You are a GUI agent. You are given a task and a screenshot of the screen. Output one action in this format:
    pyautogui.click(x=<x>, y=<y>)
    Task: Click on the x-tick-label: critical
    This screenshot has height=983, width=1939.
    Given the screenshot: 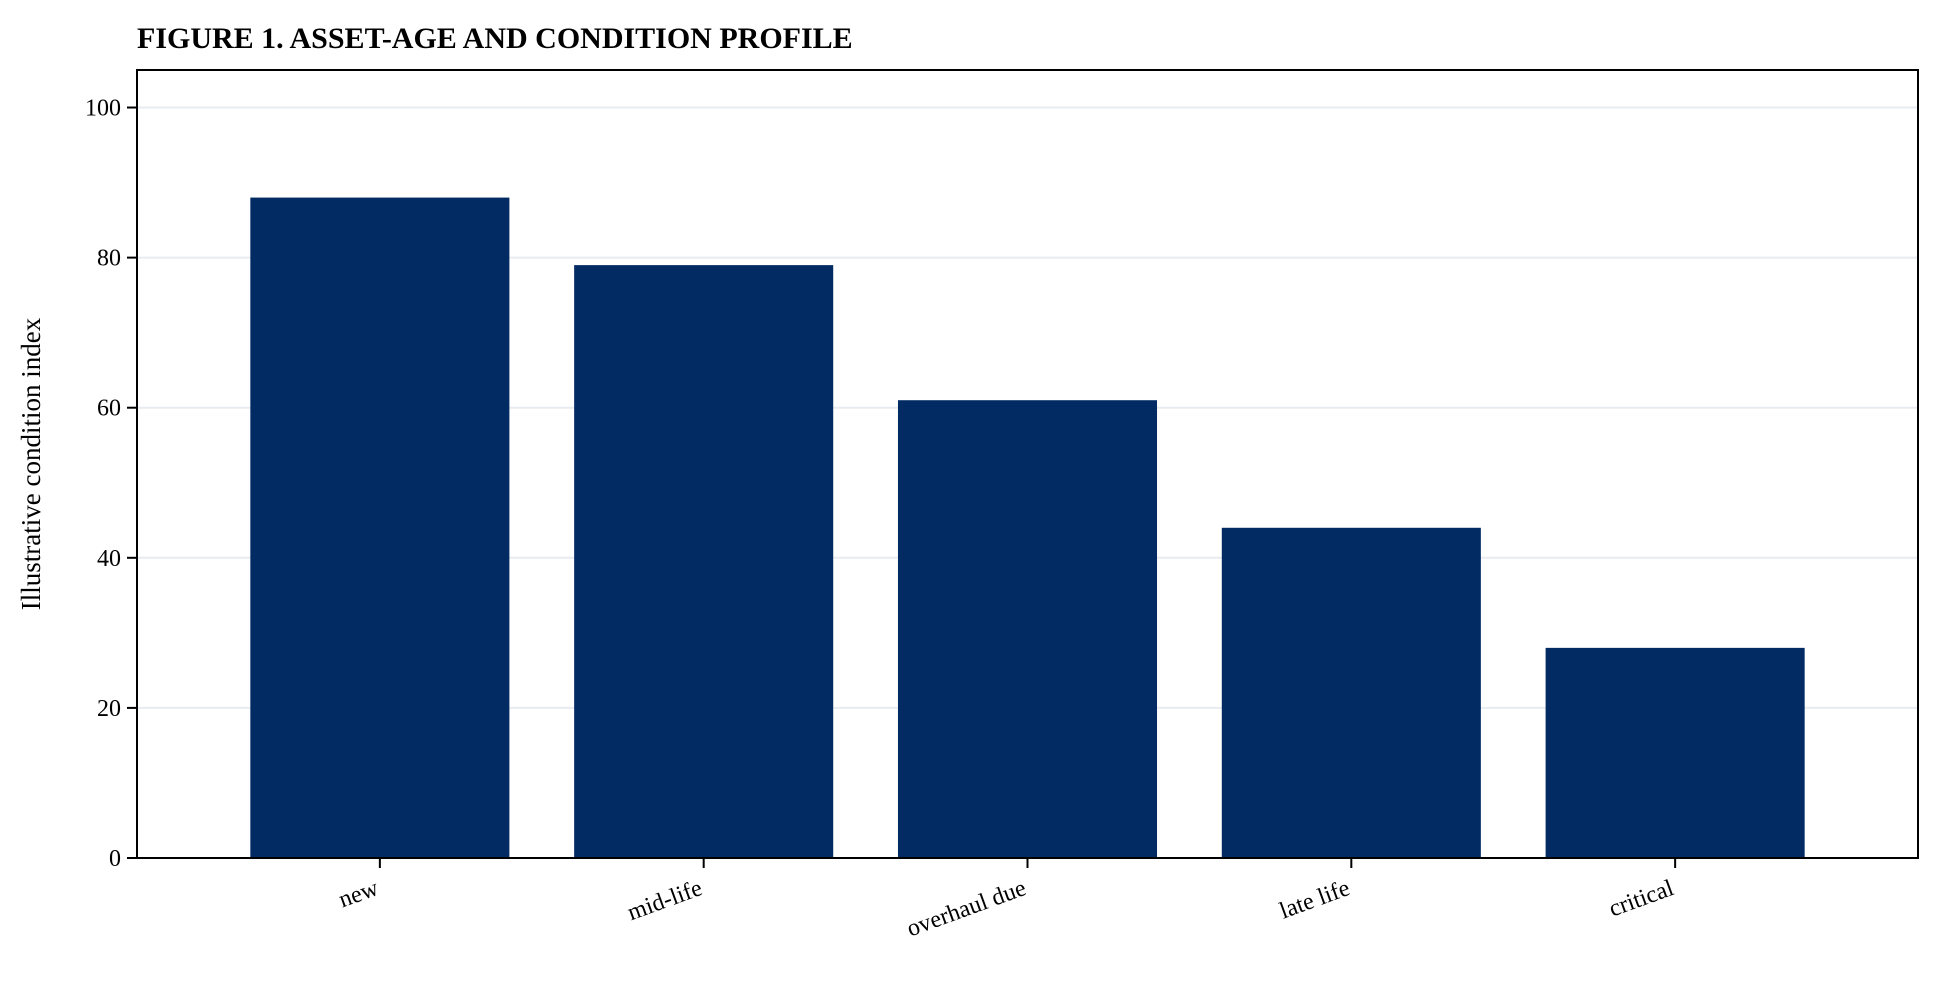 What is the action you would take?
    pyautogui.click(x=1642, y=898)
    